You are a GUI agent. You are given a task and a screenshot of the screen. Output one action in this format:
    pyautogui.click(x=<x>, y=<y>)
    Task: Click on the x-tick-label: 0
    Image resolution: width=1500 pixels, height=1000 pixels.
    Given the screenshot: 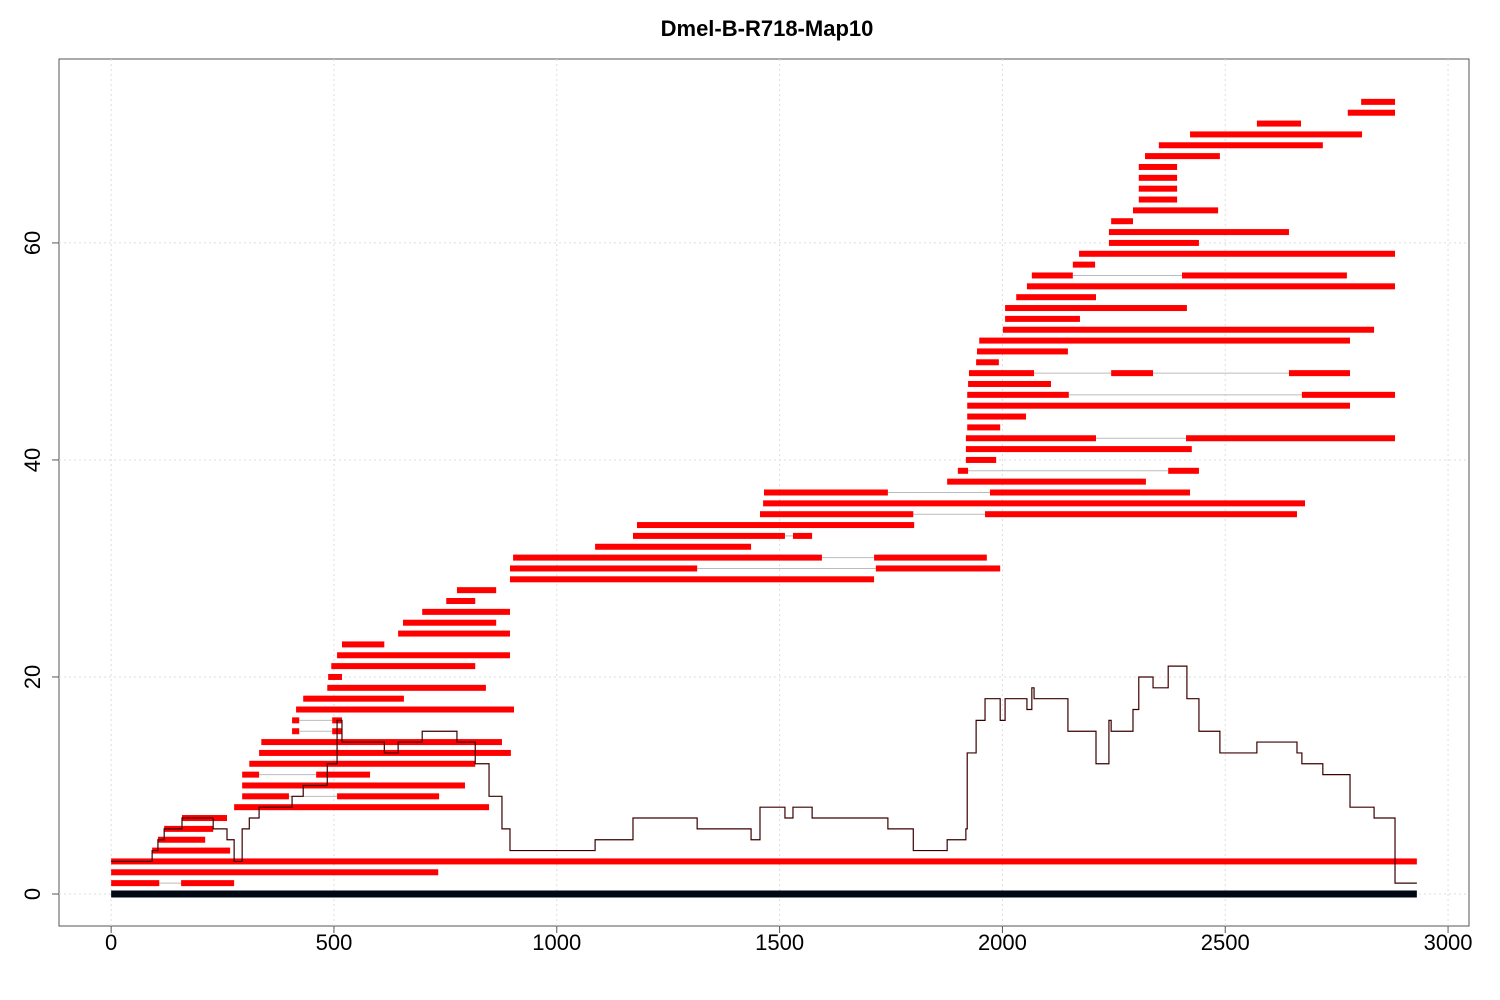 What is the action you would take?
    pyautogui.click(x=111, y=942)
    